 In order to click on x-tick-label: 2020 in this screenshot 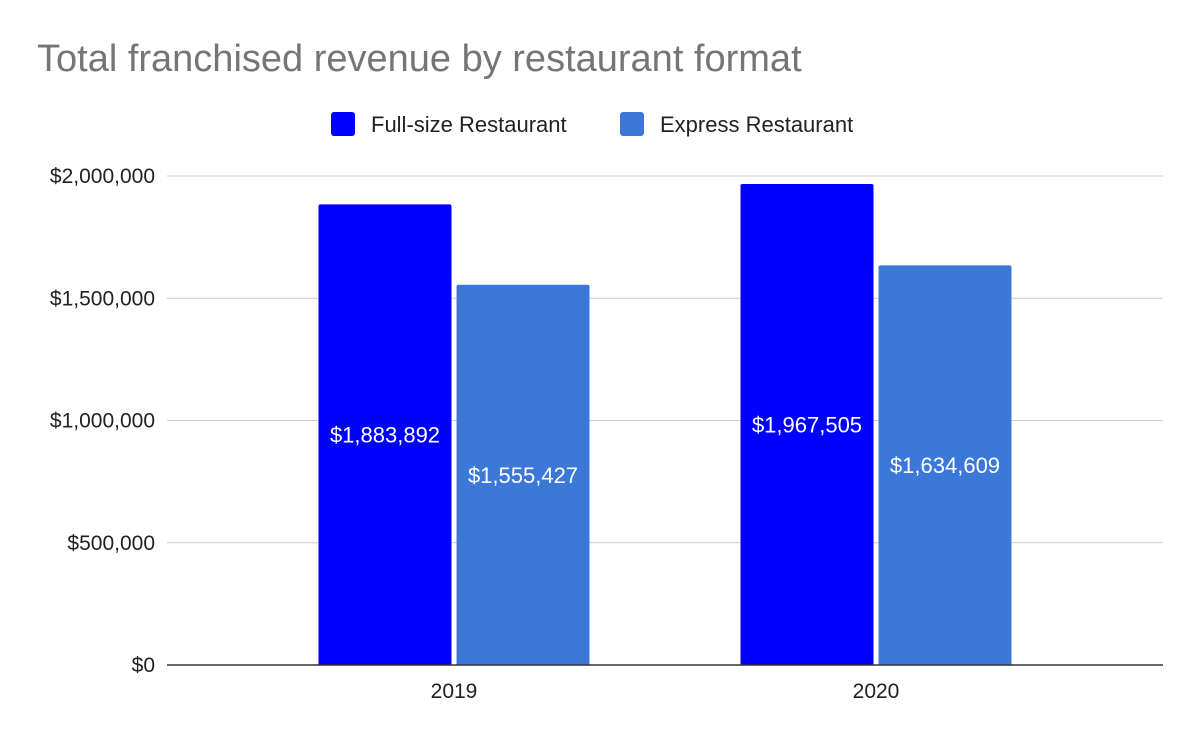, I will do `click(876, 691)`.